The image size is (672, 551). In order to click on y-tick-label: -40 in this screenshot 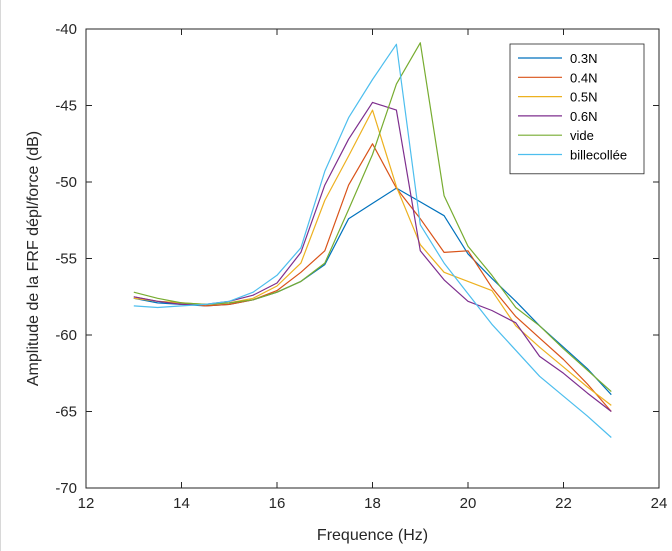, I will do `click(66, 29)`.